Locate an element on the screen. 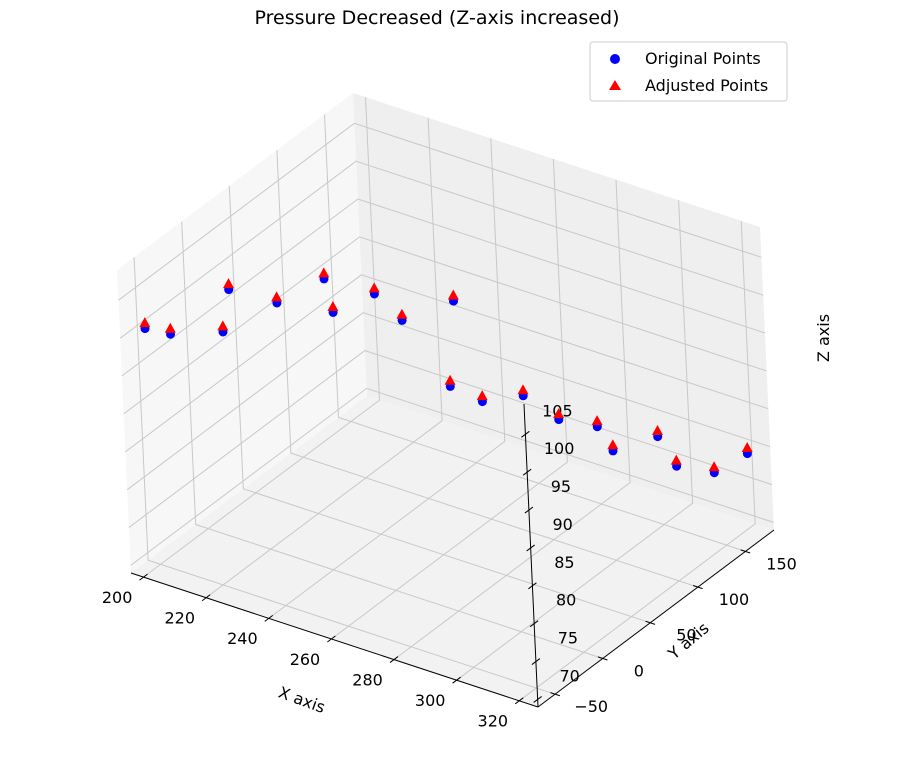 This screenshot has width=898, height=757. y-tick-label: 150 is located at coordinates (781, 563).